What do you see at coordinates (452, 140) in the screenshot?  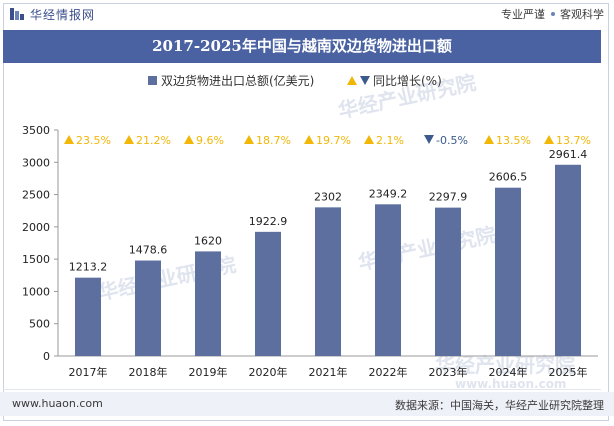 I see `growth-label: -0.5%` at bounding box center [452, 140].